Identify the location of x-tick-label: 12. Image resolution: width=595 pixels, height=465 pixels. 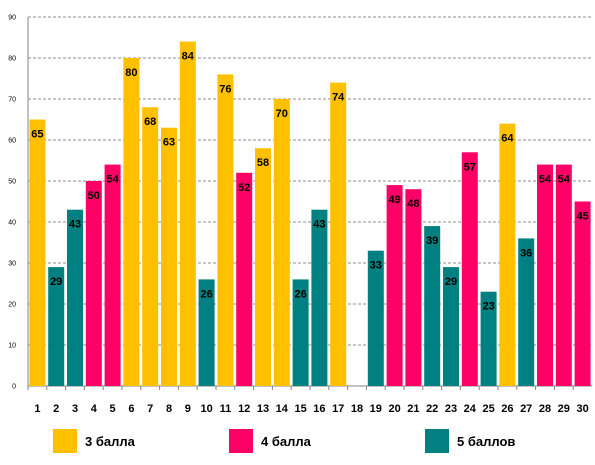
(244, 409).